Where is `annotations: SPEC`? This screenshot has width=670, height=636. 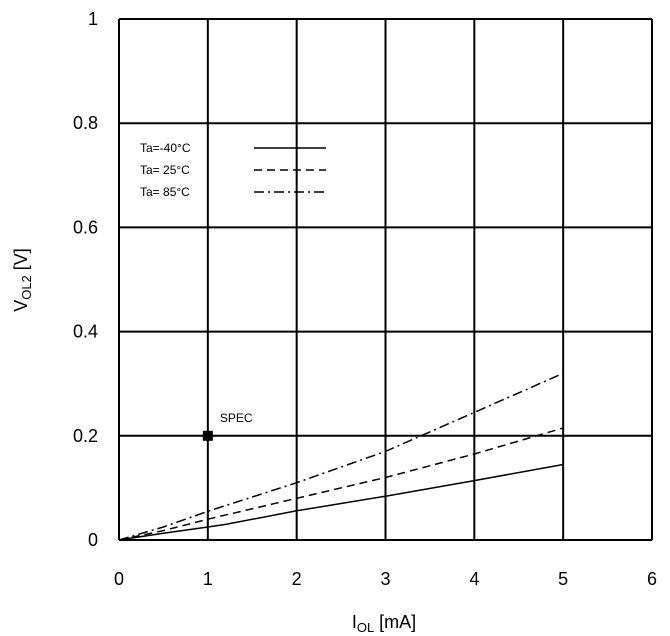
annotations: SPEC is located at coordinates (227, 426).